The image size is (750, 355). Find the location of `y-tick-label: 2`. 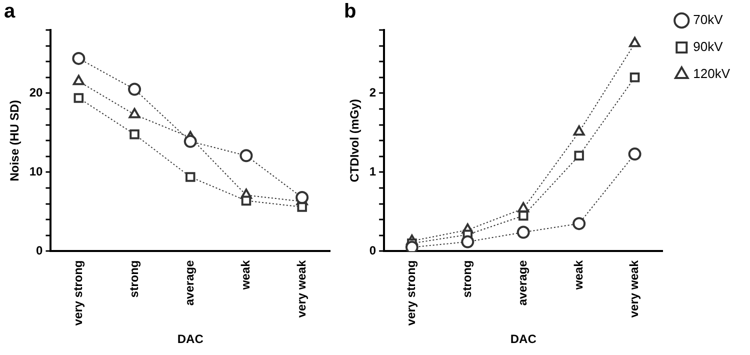

y-tick-label: 2 is located at coordinates (372, 93).